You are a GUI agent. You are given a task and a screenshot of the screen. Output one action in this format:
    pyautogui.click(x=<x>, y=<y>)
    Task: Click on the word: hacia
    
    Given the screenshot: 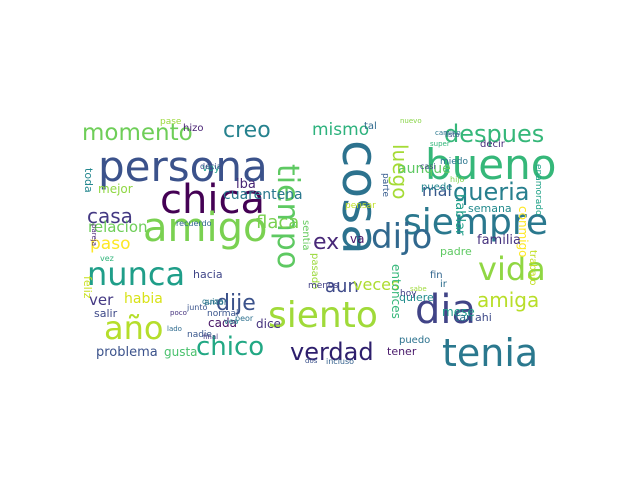 What is the action you would take?
    pyautogui.click(x=208, y=274)
    